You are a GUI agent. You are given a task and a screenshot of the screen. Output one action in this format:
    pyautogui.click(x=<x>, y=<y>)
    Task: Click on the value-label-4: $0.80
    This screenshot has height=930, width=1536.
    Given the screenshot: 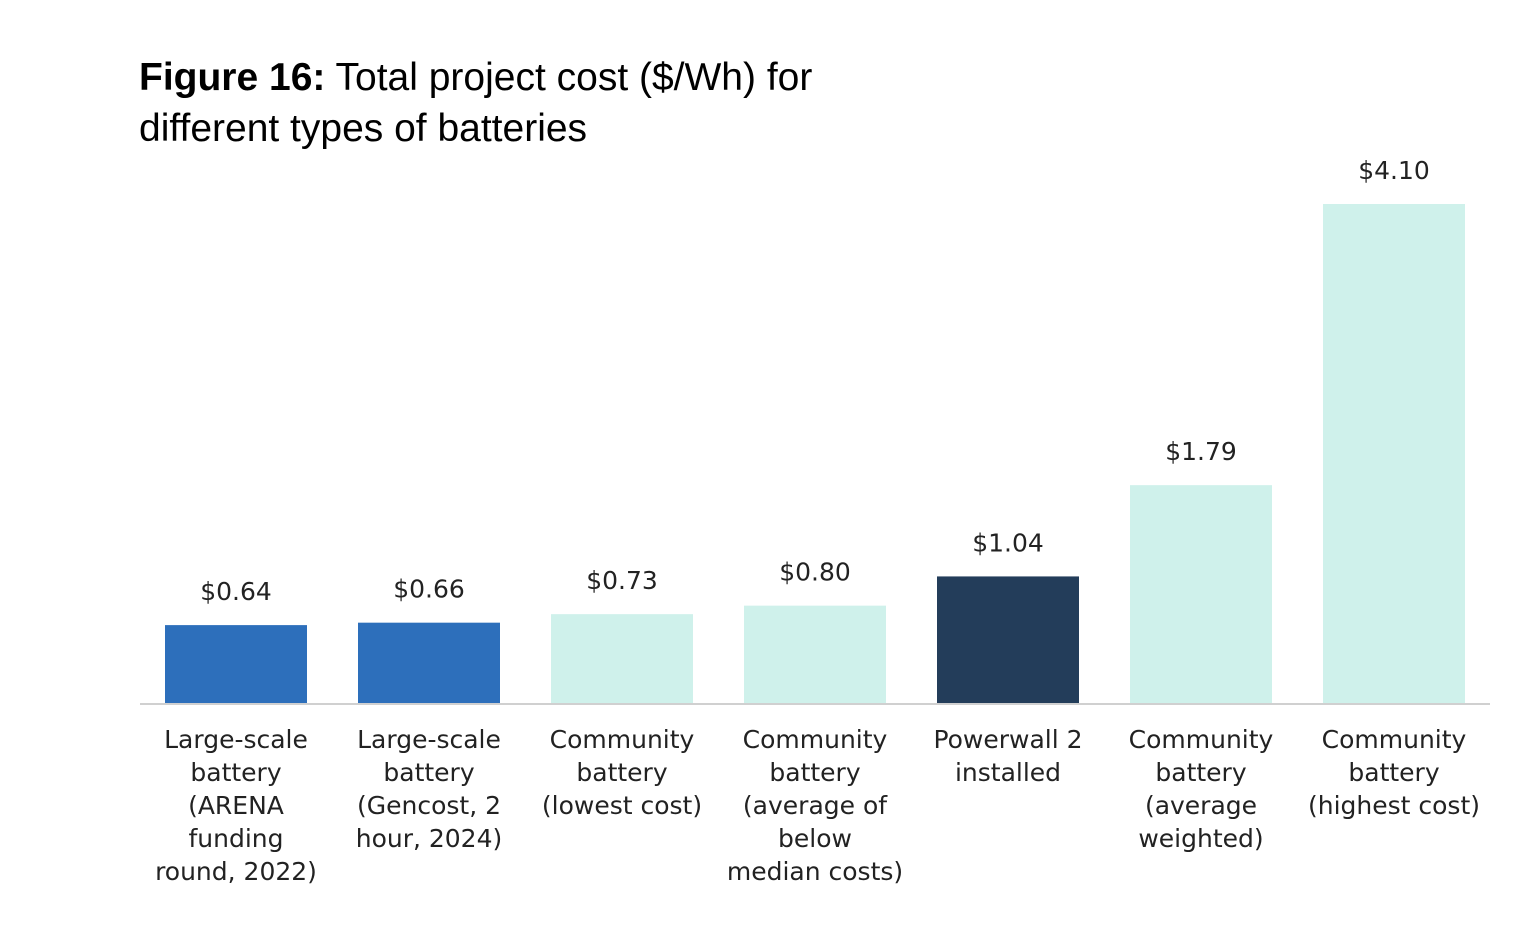 What is the action you would take?
    pyautogui.click(x=815, y=572)
    